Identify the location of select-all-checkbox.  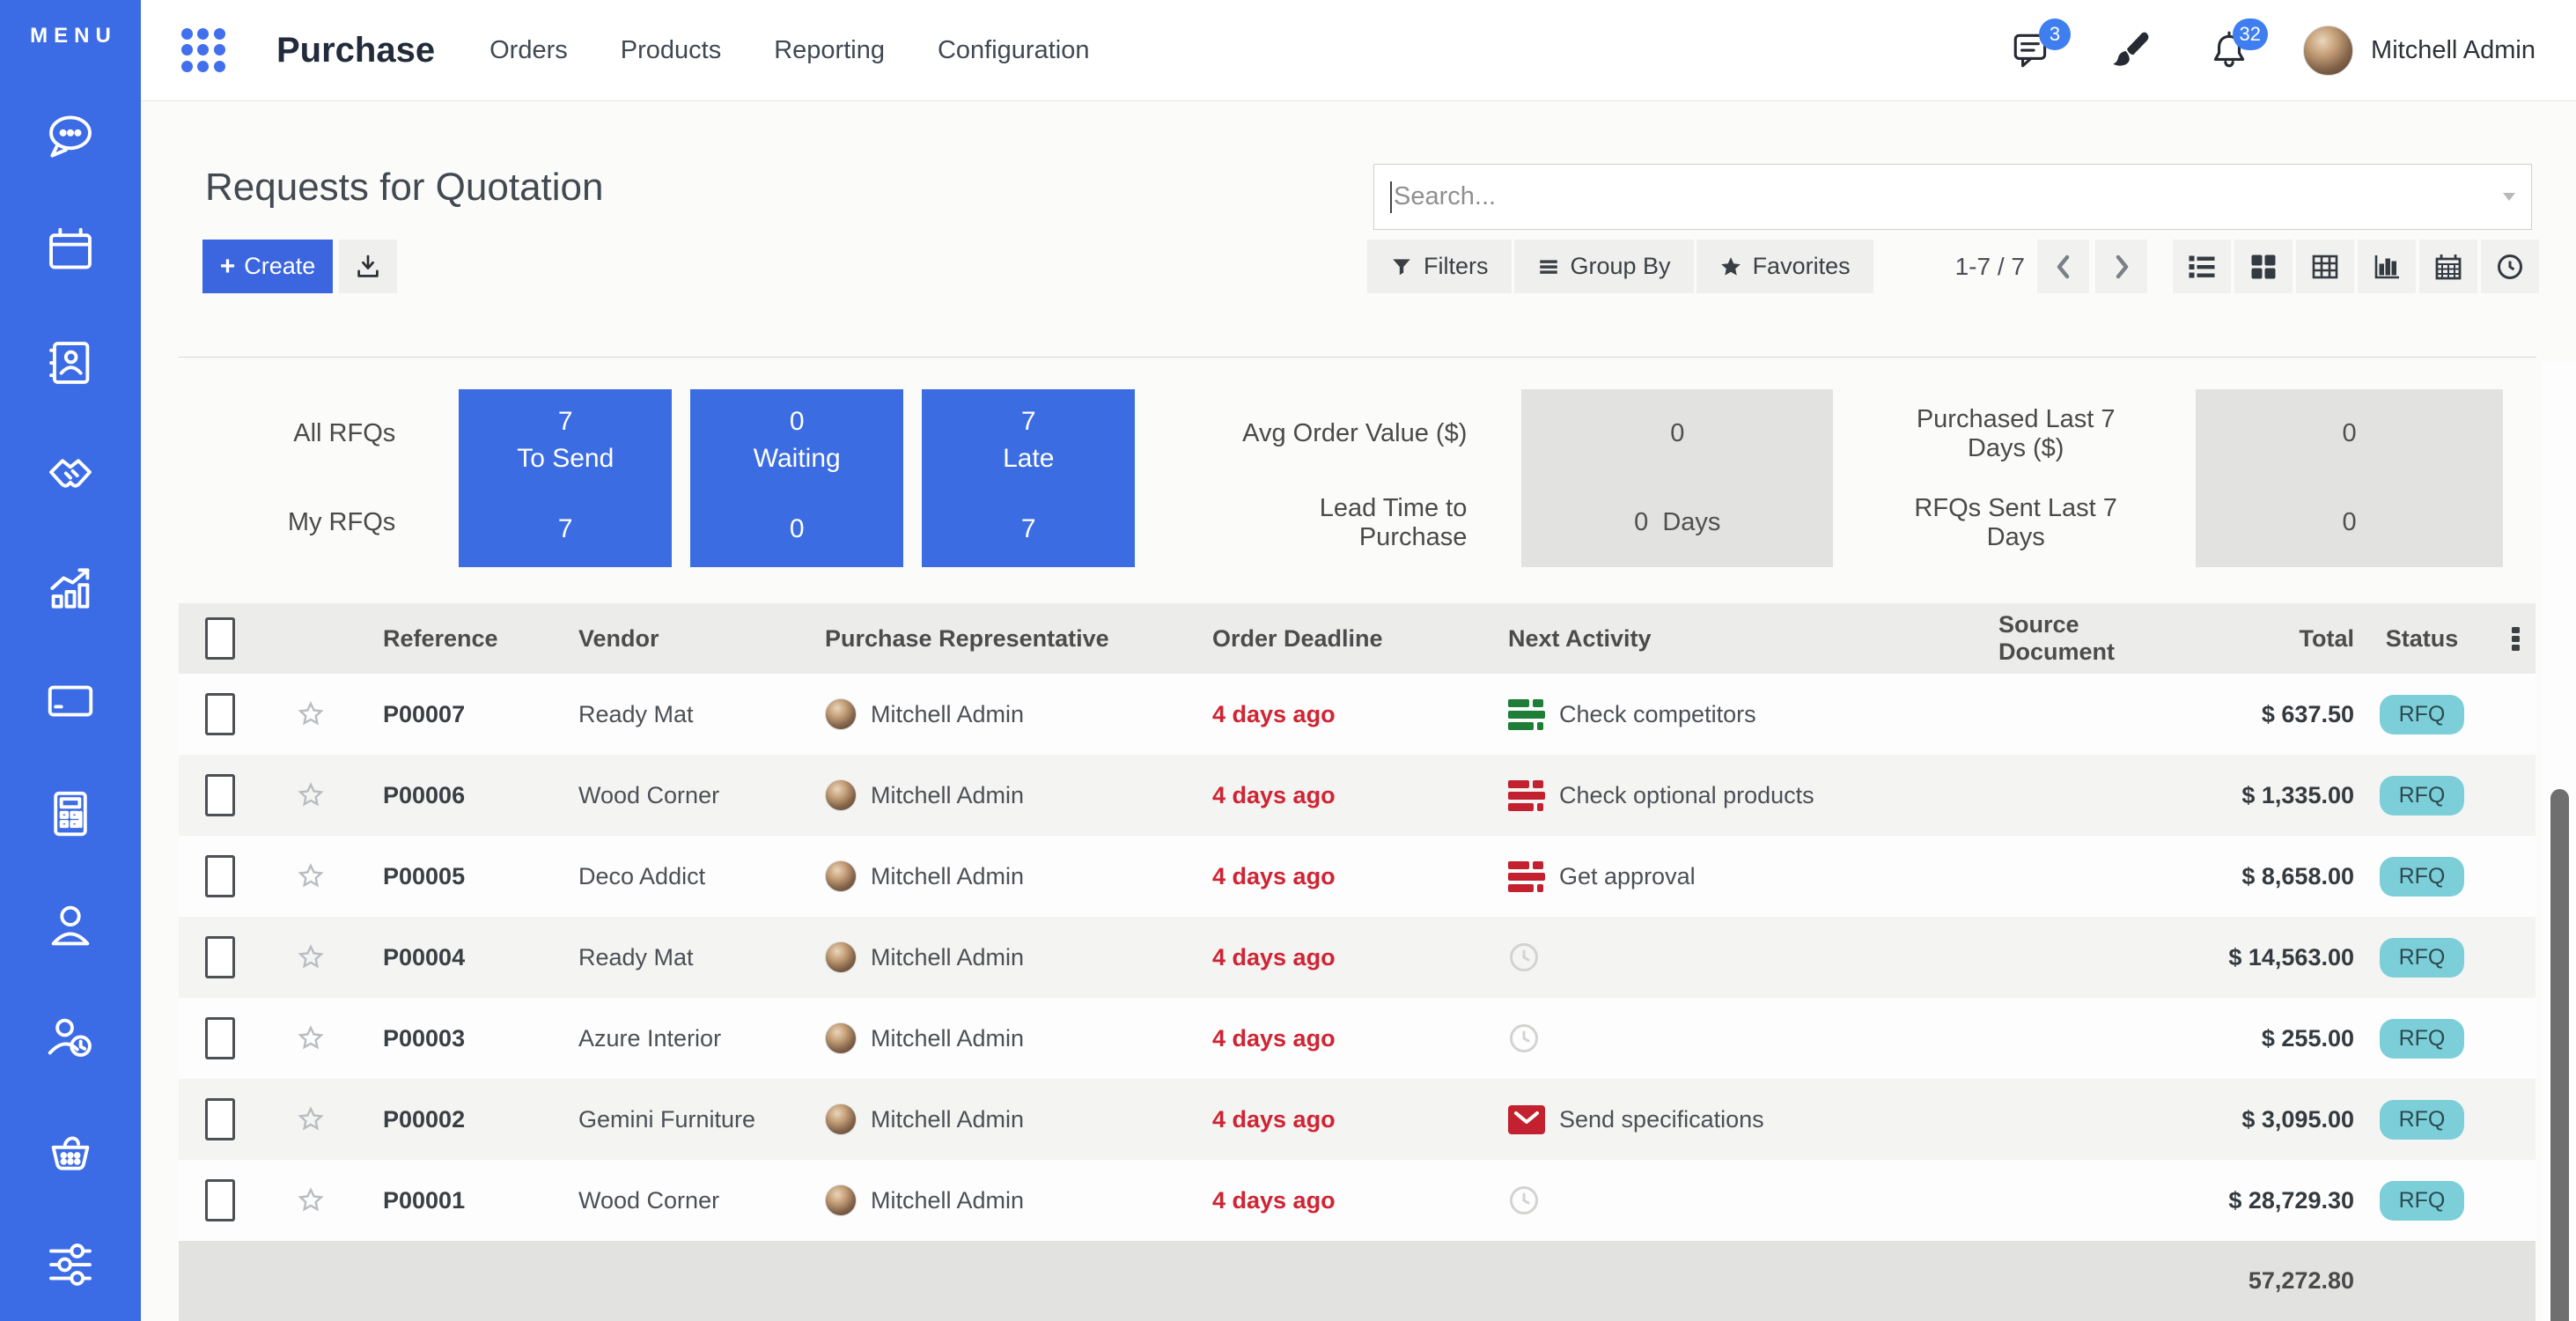
(220, 639).